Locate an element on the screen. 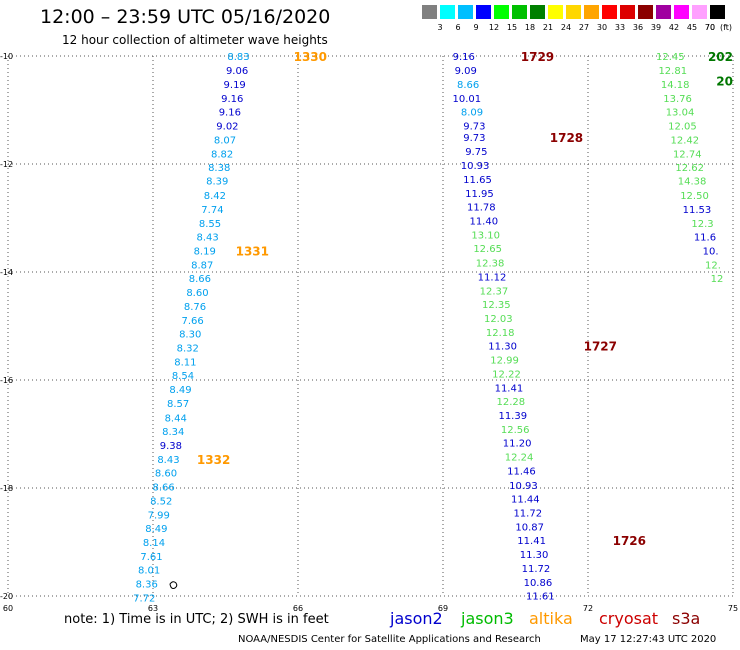  wave-height-value: 8.38 is located at coordinates (219, 168).